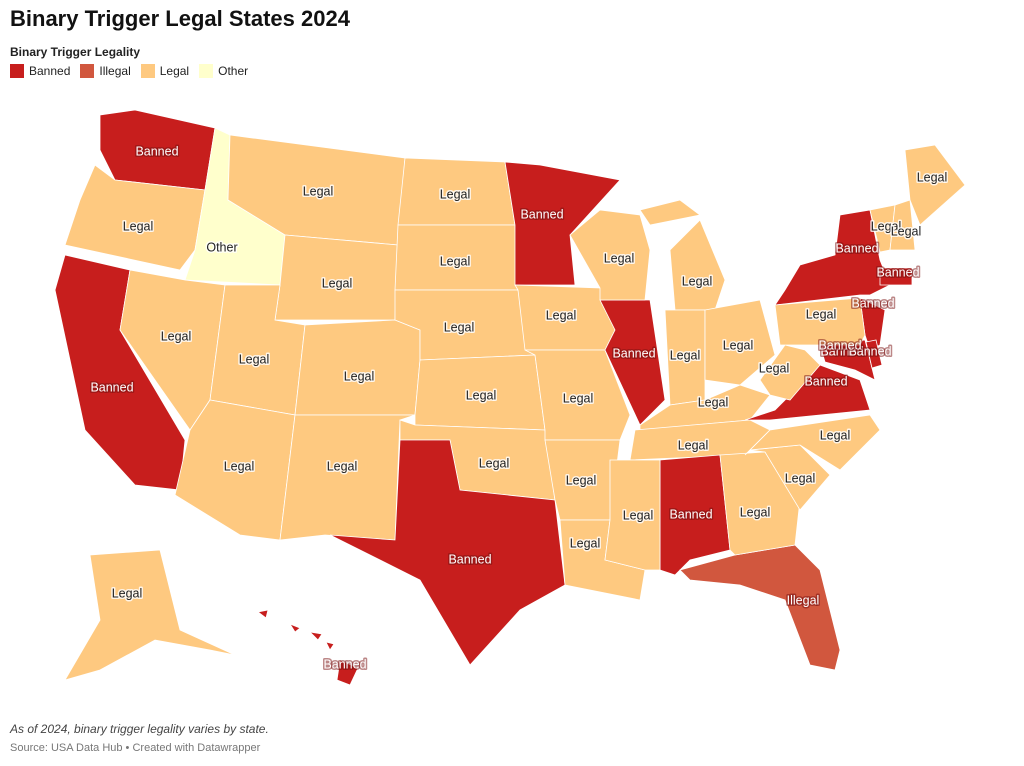 The width and height of the screenshot is (1024, 766). I want to click on legend-label: Other, so click(233, 71).